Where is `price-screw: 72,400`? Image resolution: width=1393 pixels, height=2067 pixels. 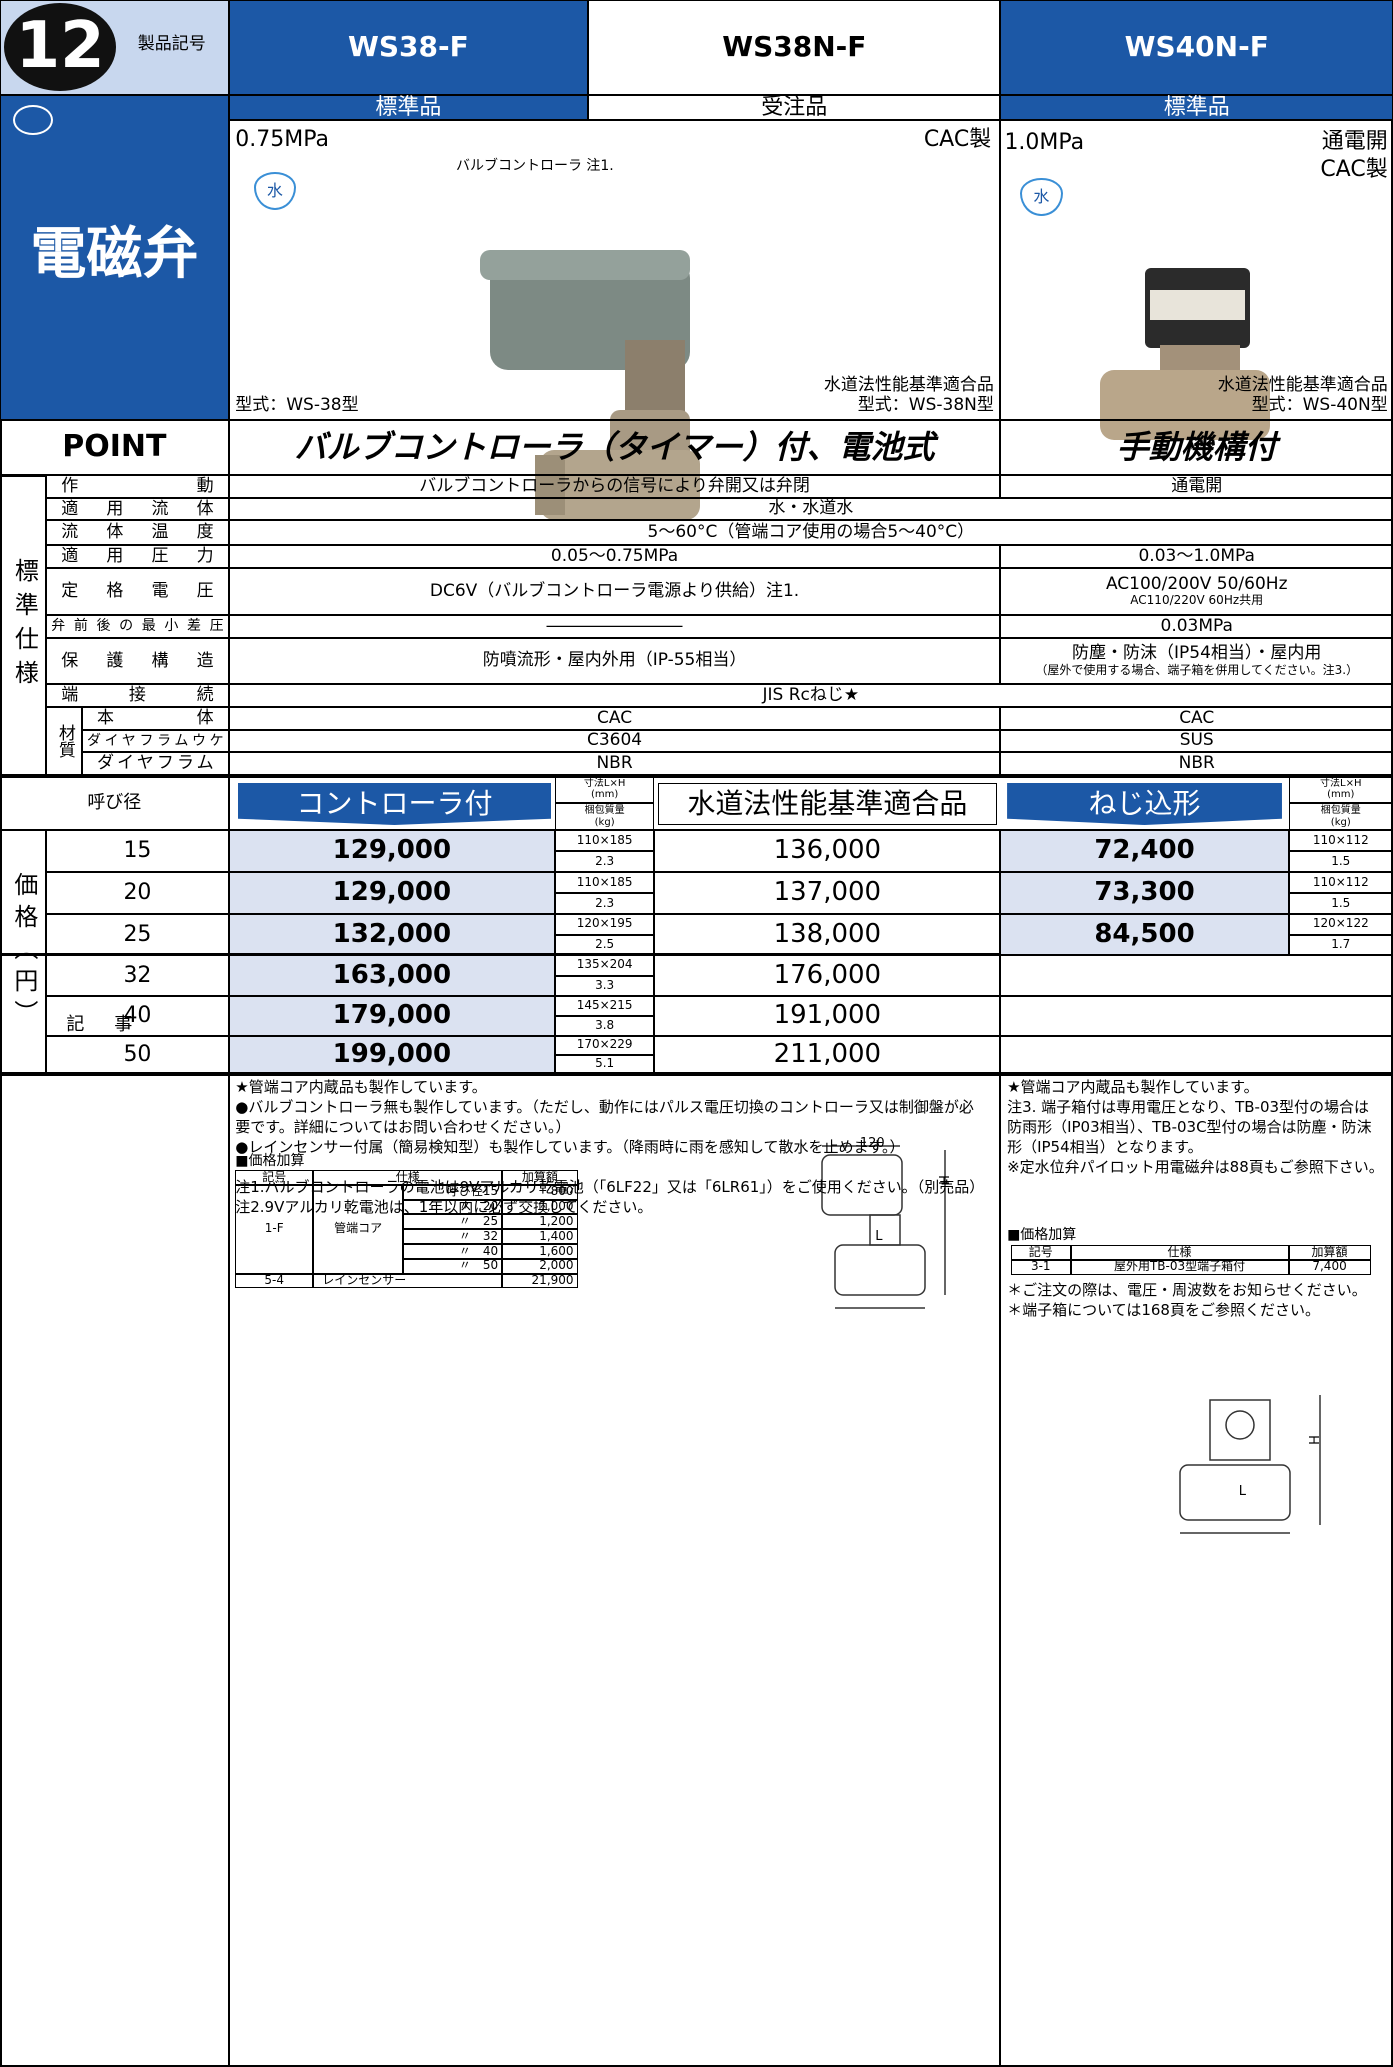 price-screw: 72,400 is located at coordinates (1144, 851).